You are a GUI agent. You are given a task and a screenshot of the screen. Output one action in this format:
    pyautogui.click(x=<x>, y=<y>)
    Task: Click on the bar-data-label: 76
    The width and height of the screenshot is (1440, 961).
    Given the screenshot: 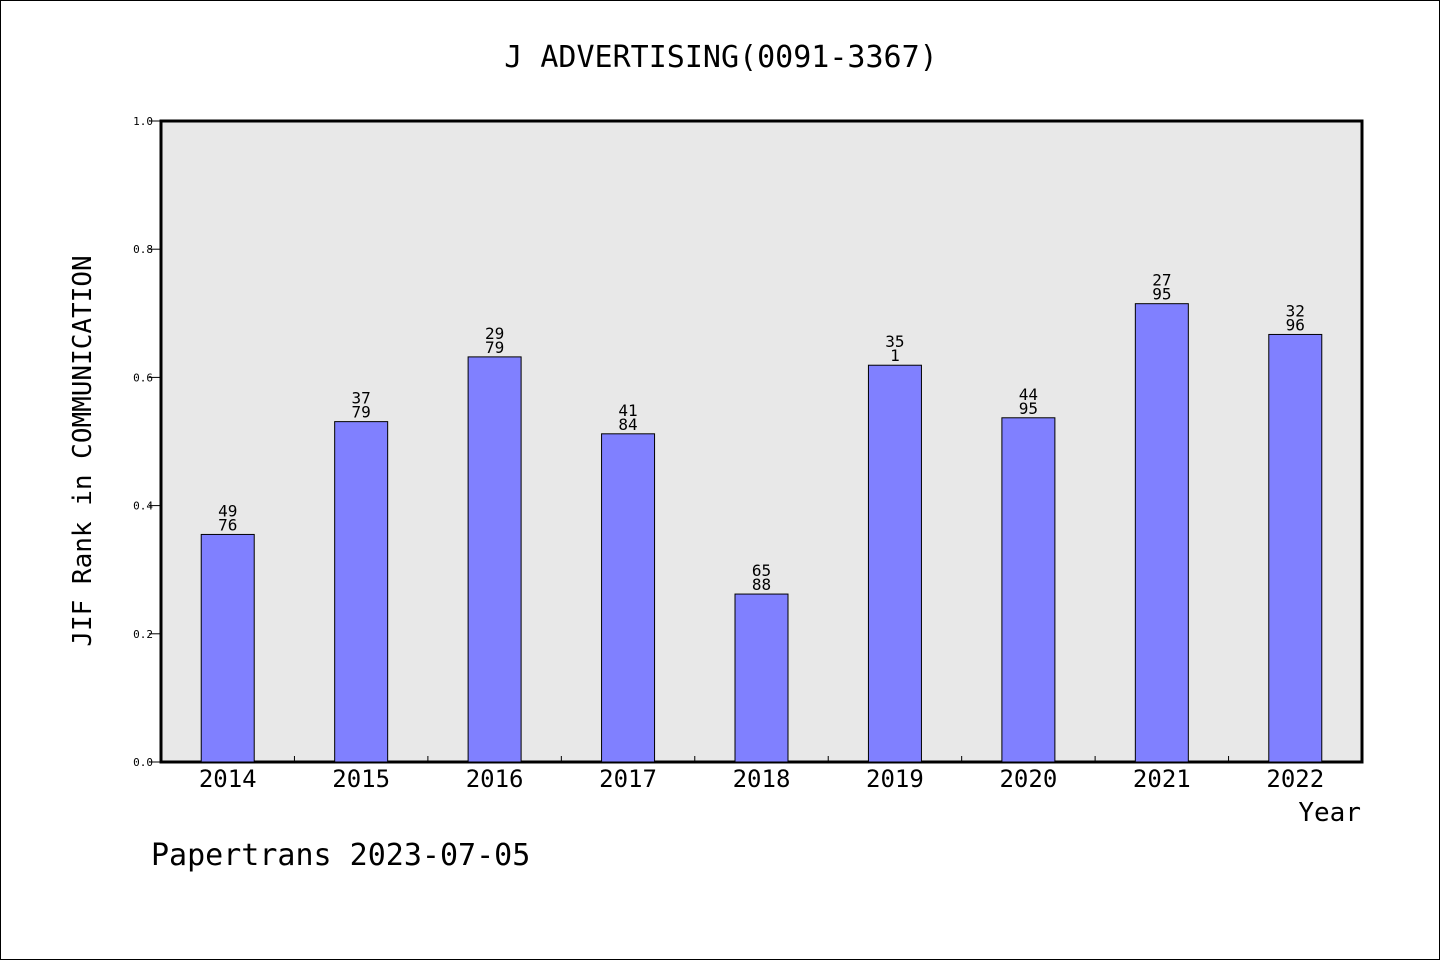 What is the action you would take?
    pyautogui.click(x=227, y=524)
    